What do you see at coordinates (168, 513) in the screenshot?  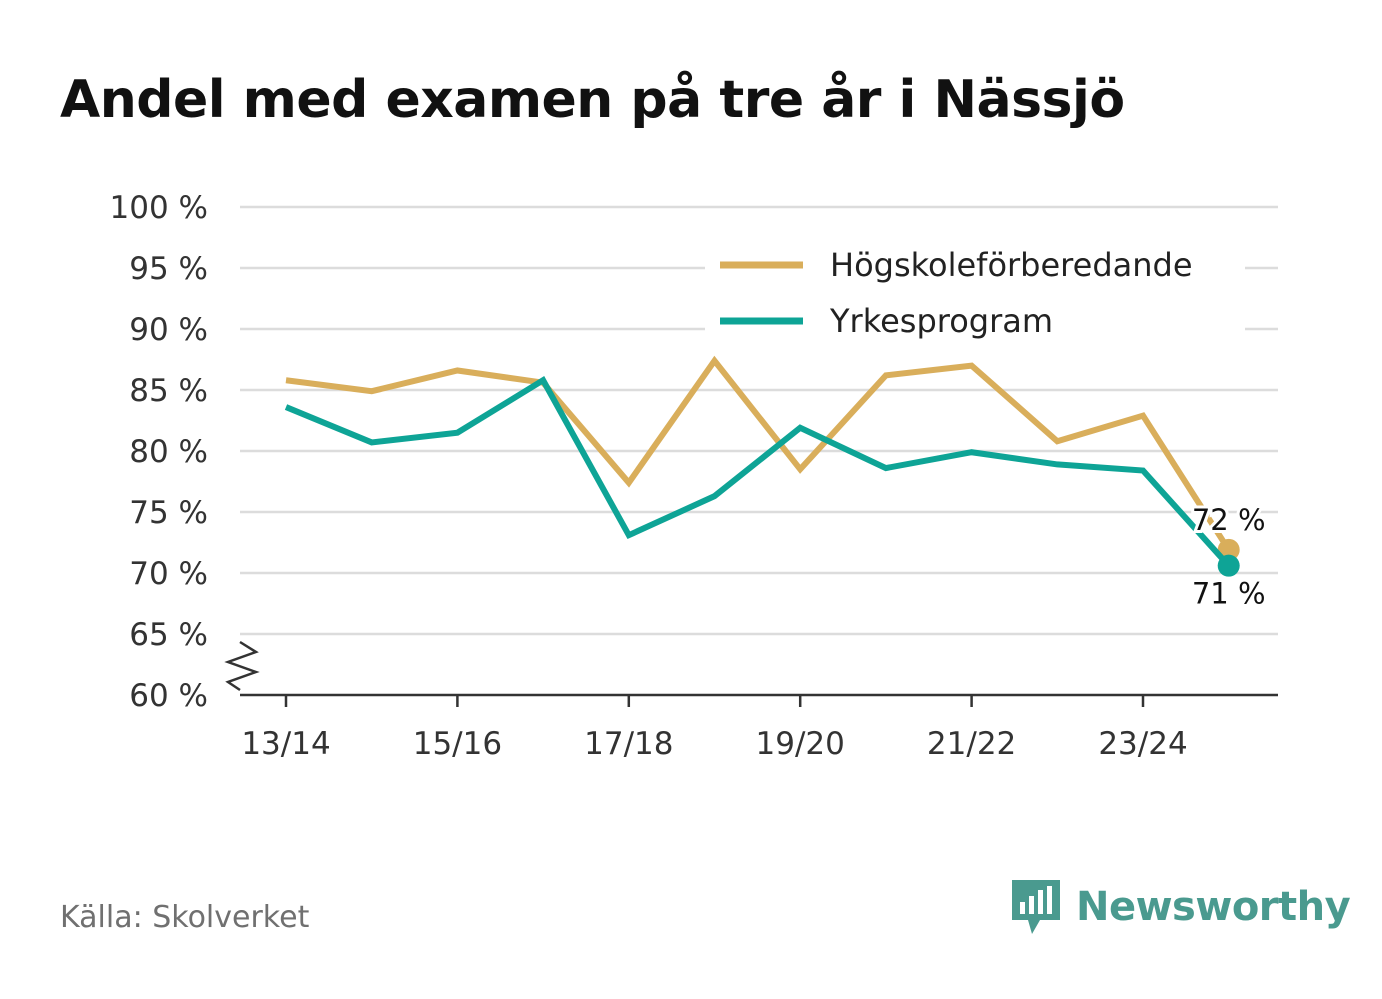 I see `y-tick-label: 75 %` at bounding box center [168, 513].